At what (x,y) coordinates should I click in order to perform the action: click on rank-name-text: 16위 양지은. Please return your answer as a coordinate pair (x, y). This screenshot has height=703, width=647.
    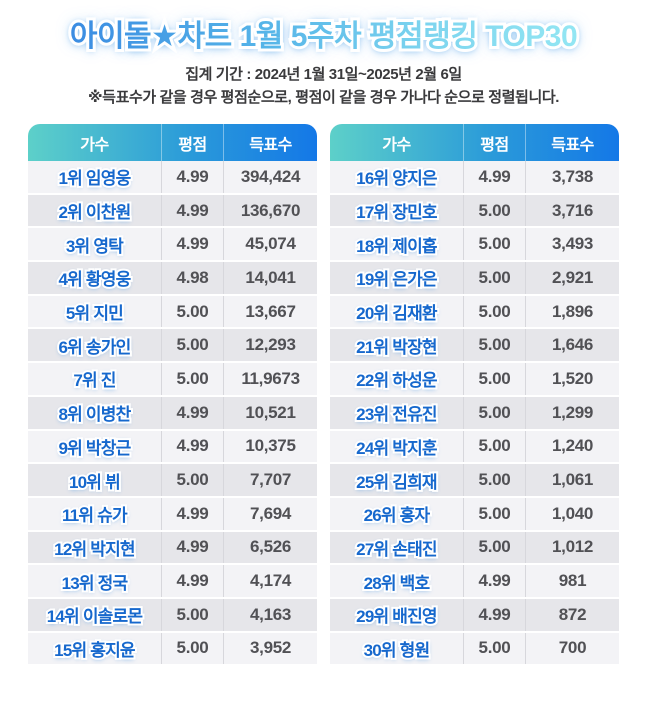
    Looking at the image, I should click on (396, 179).